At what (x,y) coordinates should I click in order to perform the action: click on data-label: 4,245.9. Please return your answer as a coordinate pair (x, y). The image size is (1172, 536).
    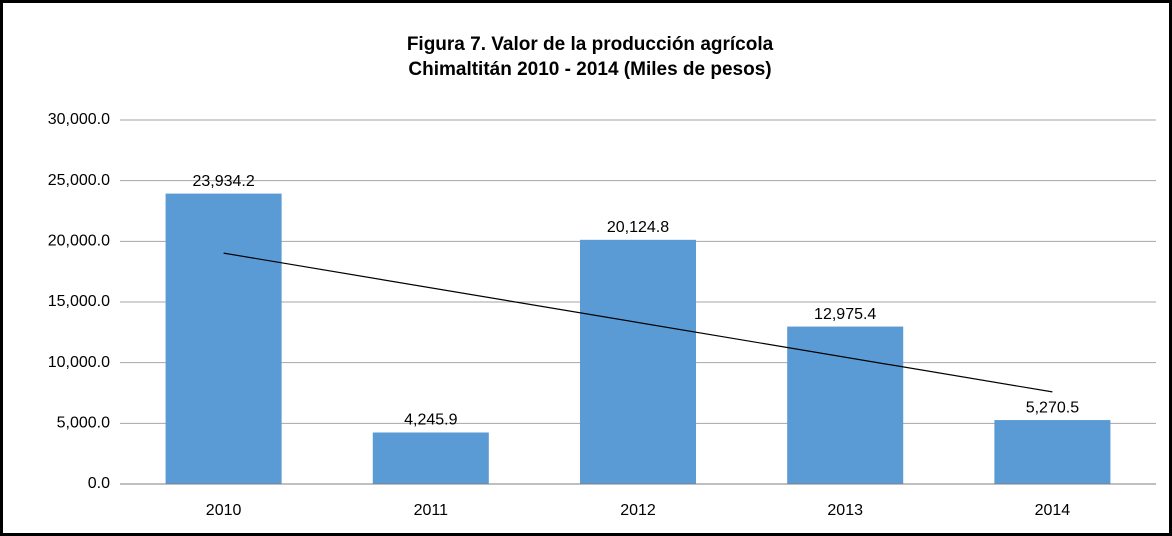
    Looking at the image, I should click on (430, 420).